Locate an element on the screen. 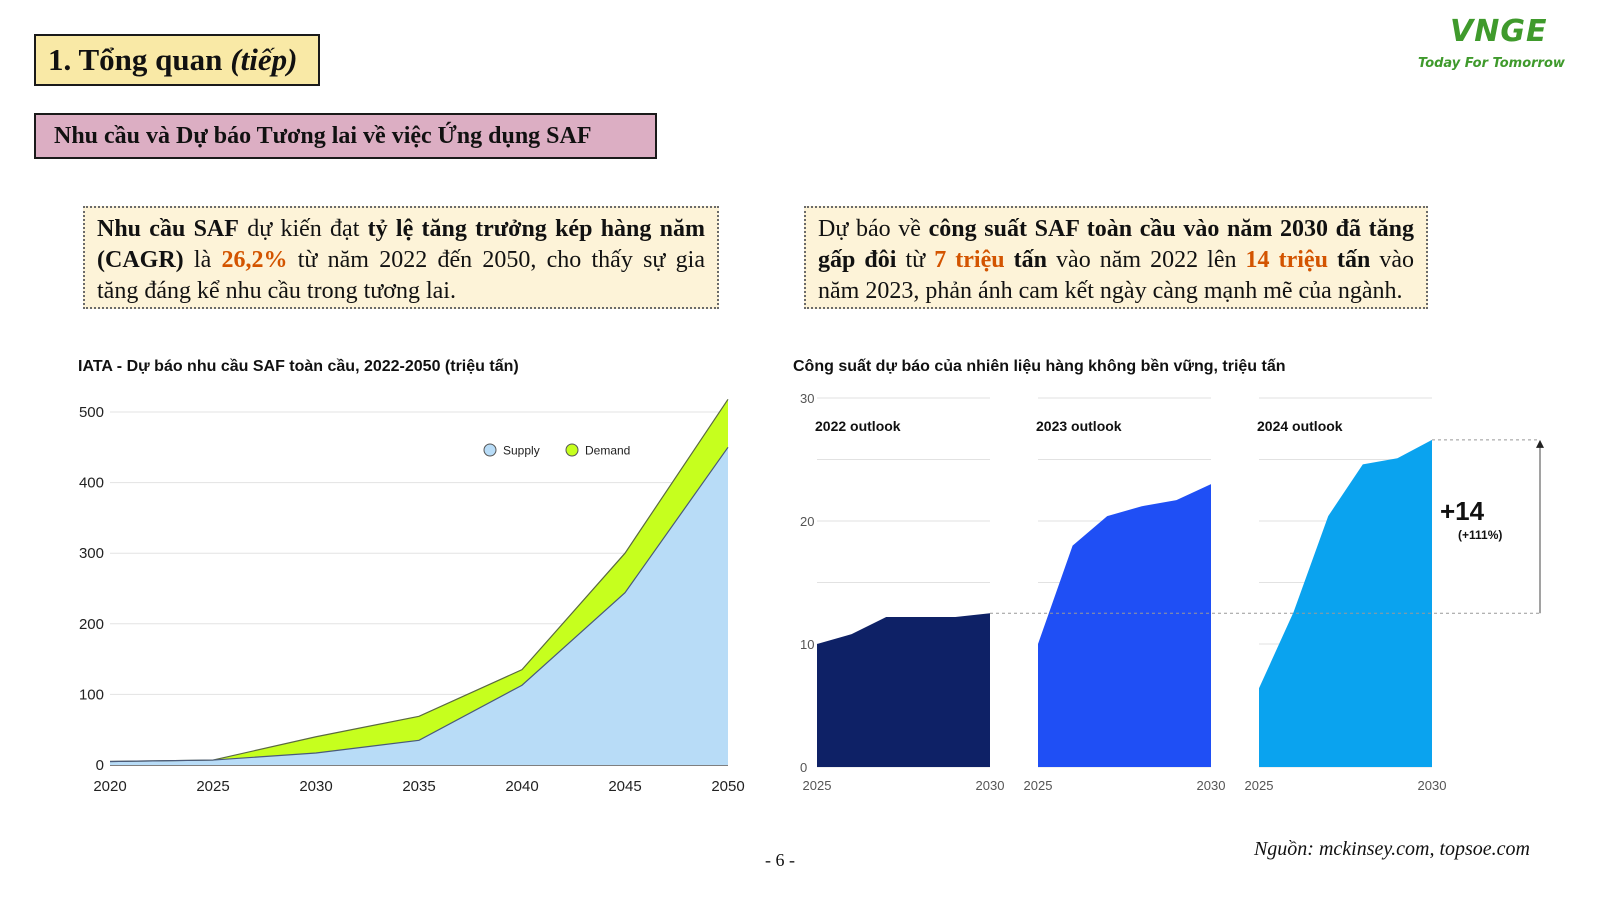 This screenshot has width=1600, height=900. logo-mark: VNGE is located at coordinates (1499, 31).